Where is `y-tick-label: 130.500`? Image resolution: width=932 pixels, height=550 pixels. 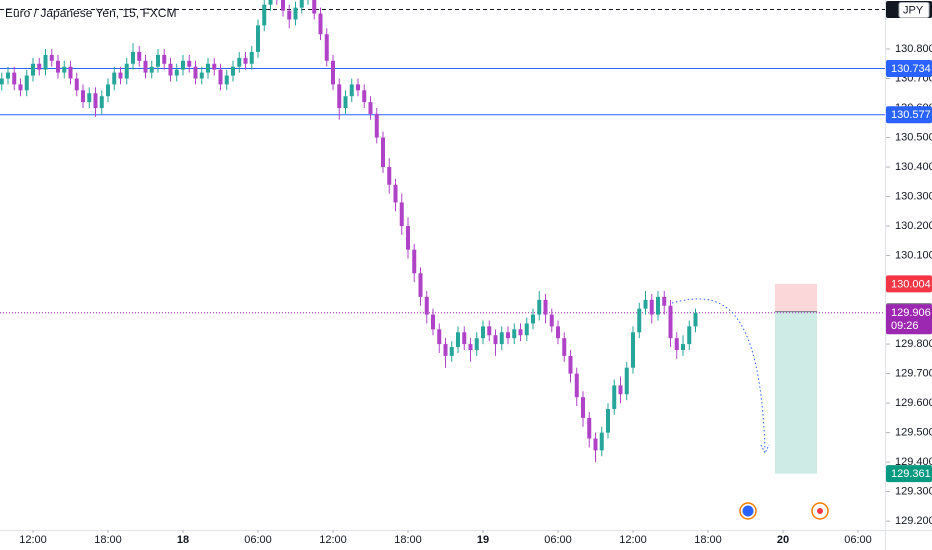 y-tick-label: 130.500 is located at coordinates (913, 137).